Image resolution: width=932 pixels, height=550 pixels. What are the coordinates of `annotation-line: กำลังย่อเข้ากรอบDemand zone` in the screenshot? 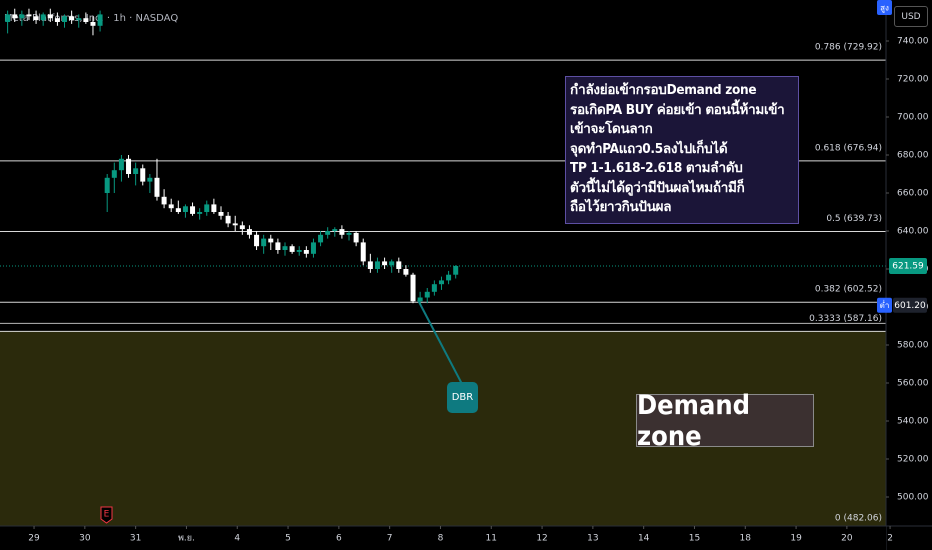 It's located at (663, 90).